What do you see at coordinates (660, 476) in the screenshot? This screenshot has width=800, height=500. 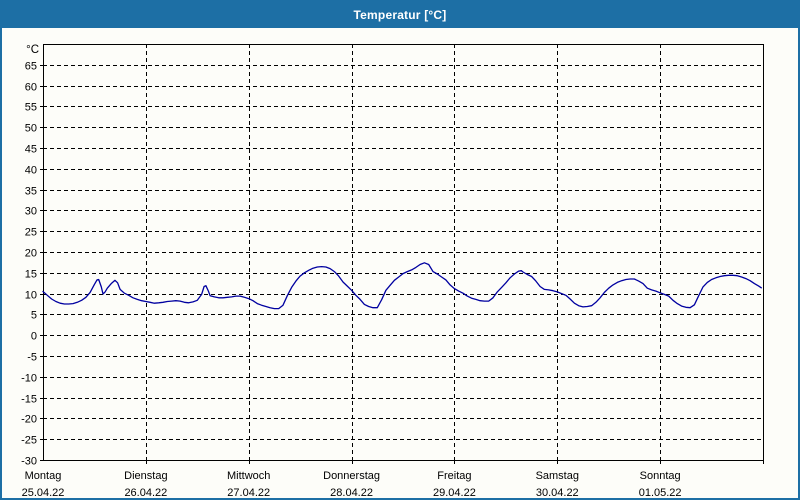 I see `x-axis-day-label: Sonntag` at bounding box center [660, 476].